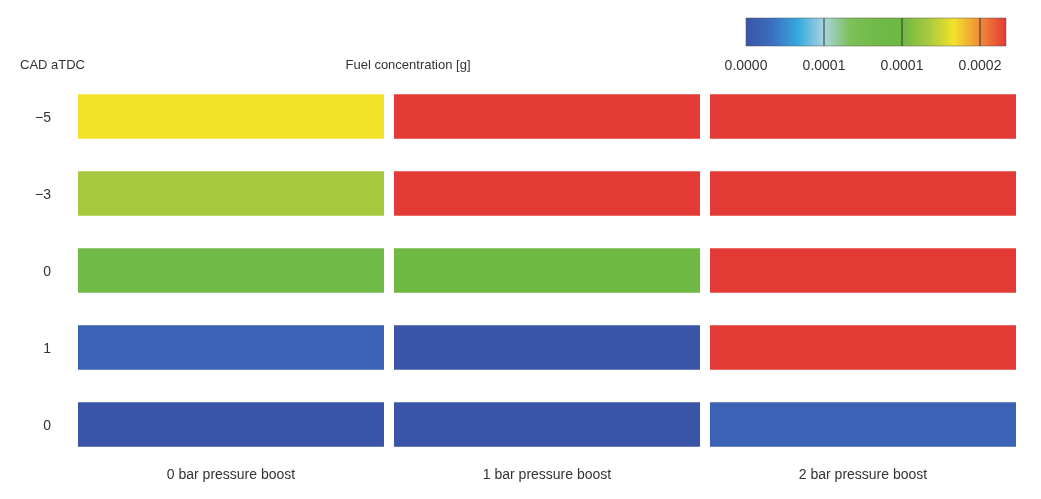 The image size is (1041, 499). Describe the element at coordinates (980, 65) in the screenshot. I see `color-bar-label: 0.0002` at that location.